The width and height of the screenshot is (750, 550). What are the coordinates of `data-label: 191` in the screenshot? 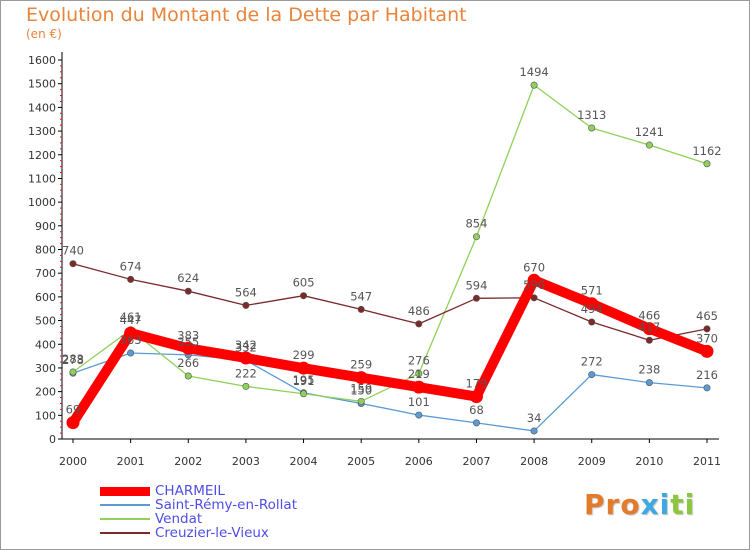 It's located at (304, 381).